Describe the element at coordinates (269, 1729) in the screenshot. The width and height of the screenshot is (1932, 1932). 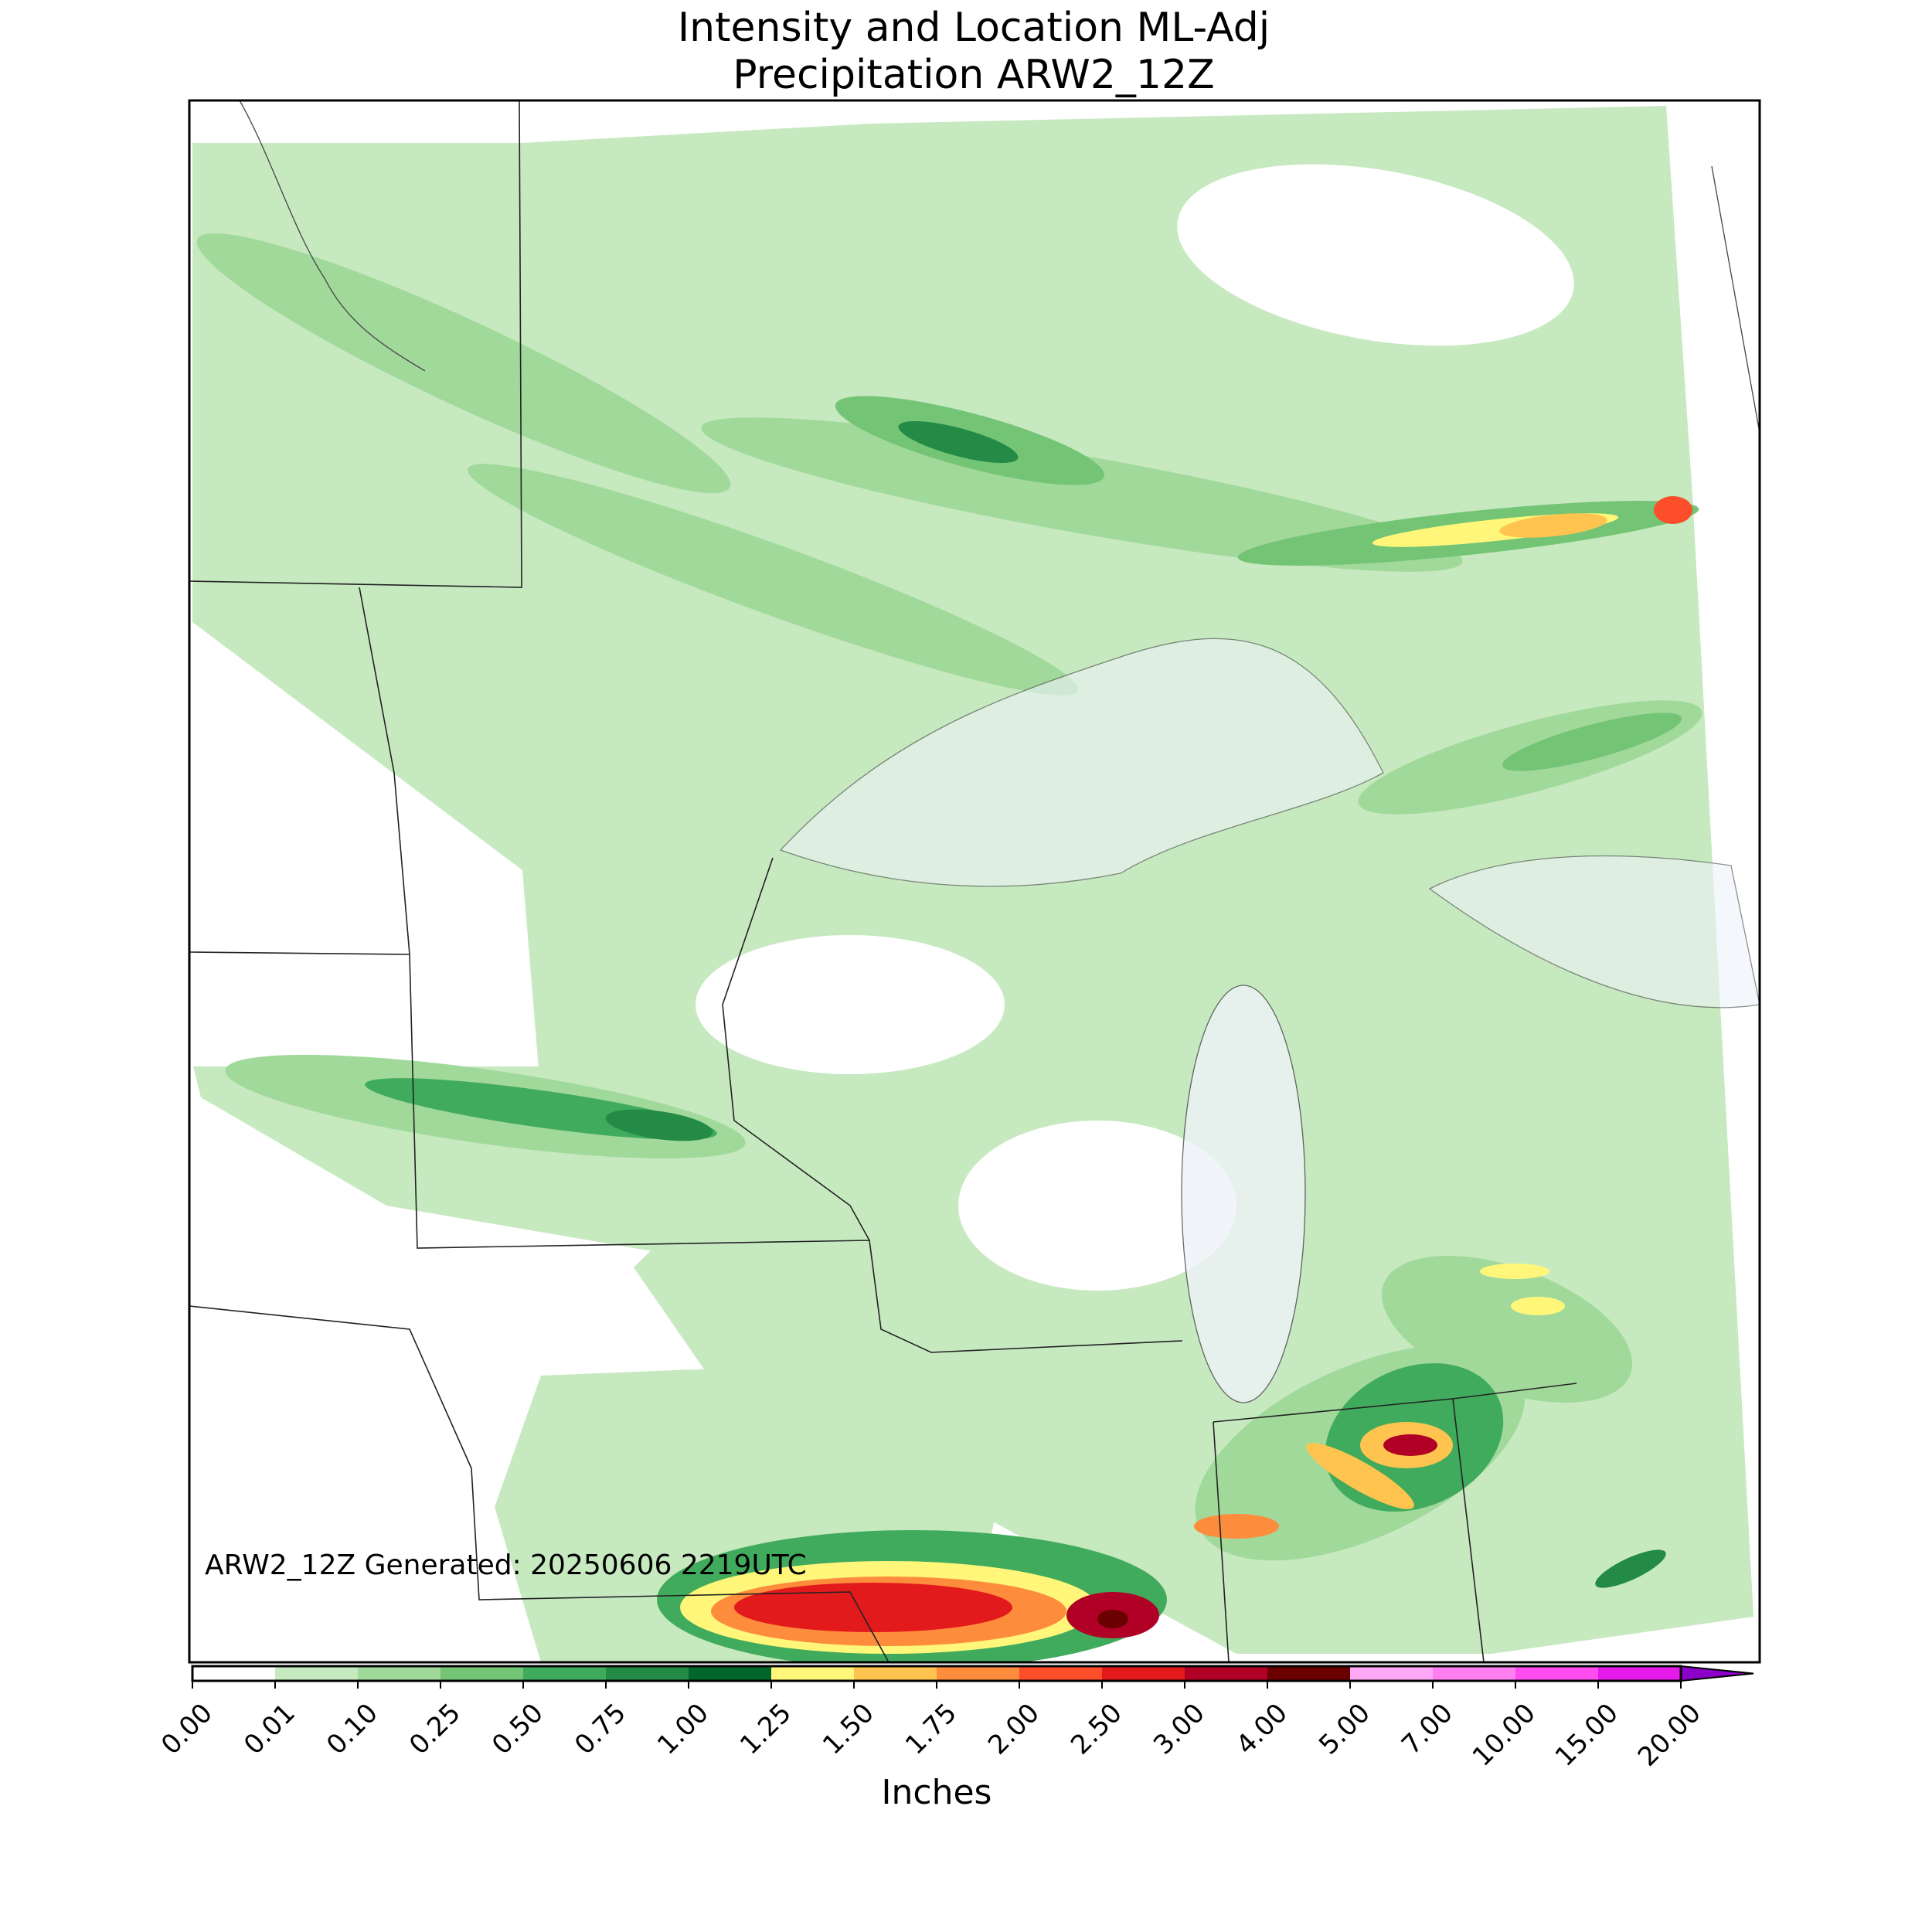
I see `colorbar-tick-label: 0.01` at that location.